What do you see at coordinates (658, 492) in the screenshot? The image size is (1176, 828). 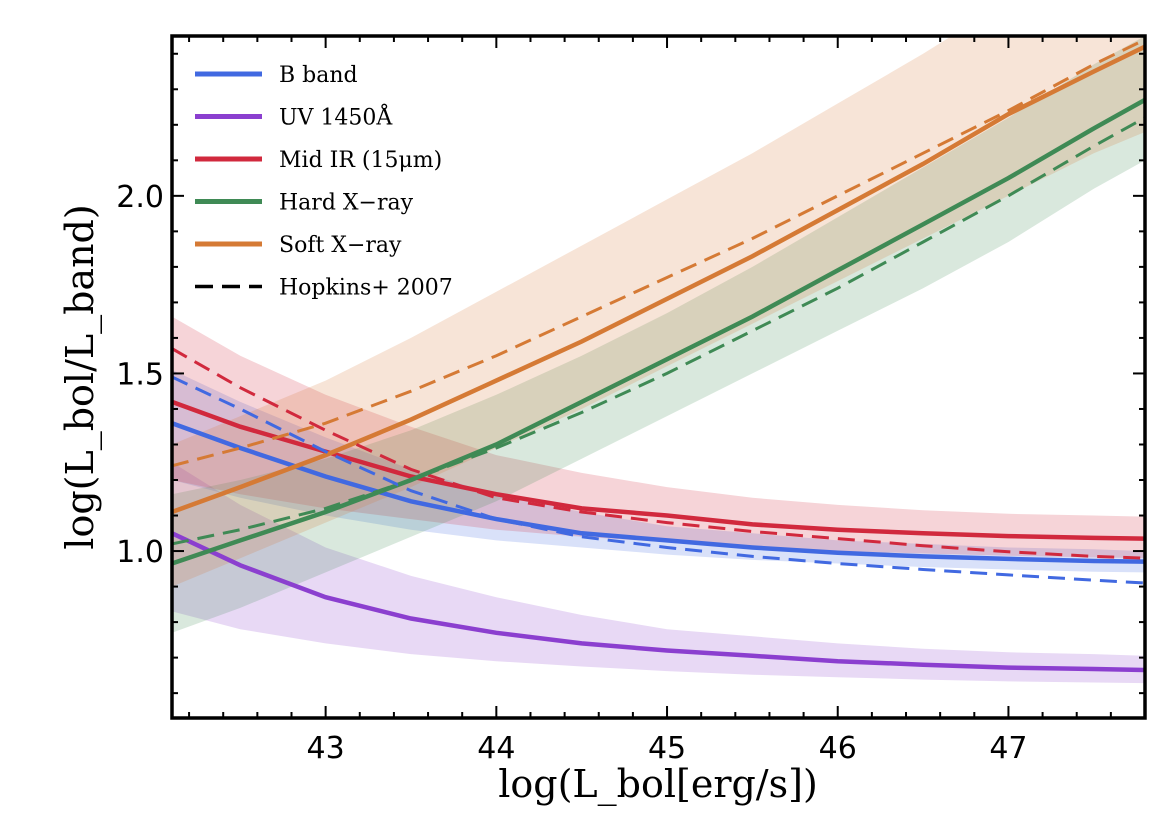 I see `line-b-band` at bounding box center [658, 492].